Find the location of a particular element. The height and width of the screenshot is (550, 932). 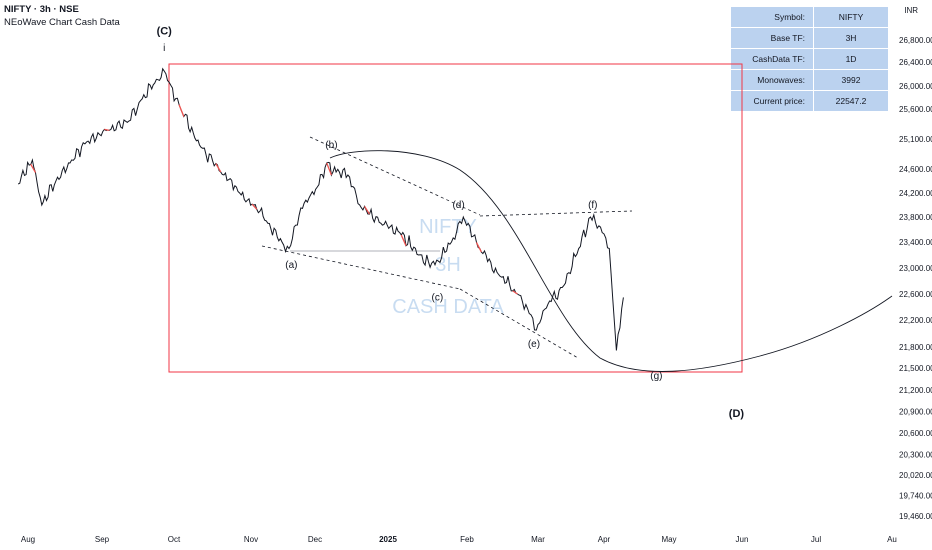

info-key: Current price: is located at coordinates (772, 101).